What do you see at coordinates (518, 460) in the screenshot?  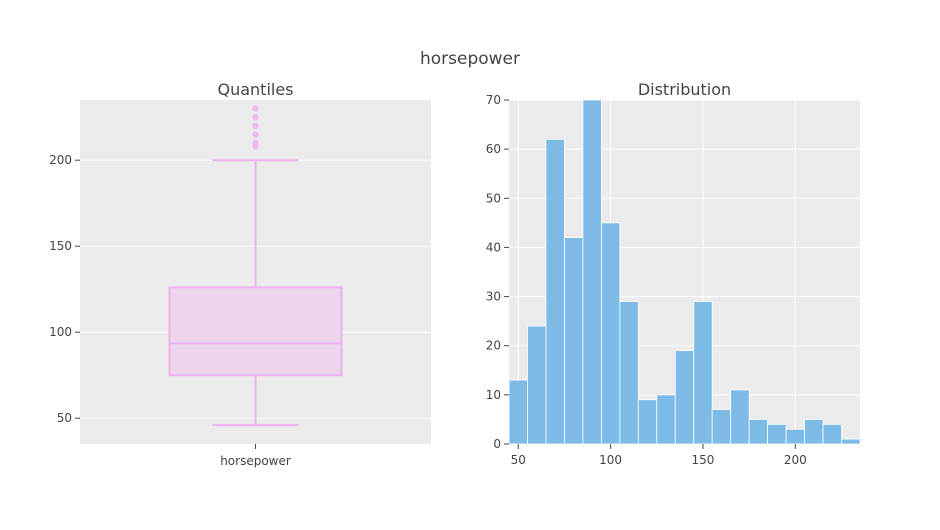 I see `x-tick-label: 50` at bounding box center [518, 460].